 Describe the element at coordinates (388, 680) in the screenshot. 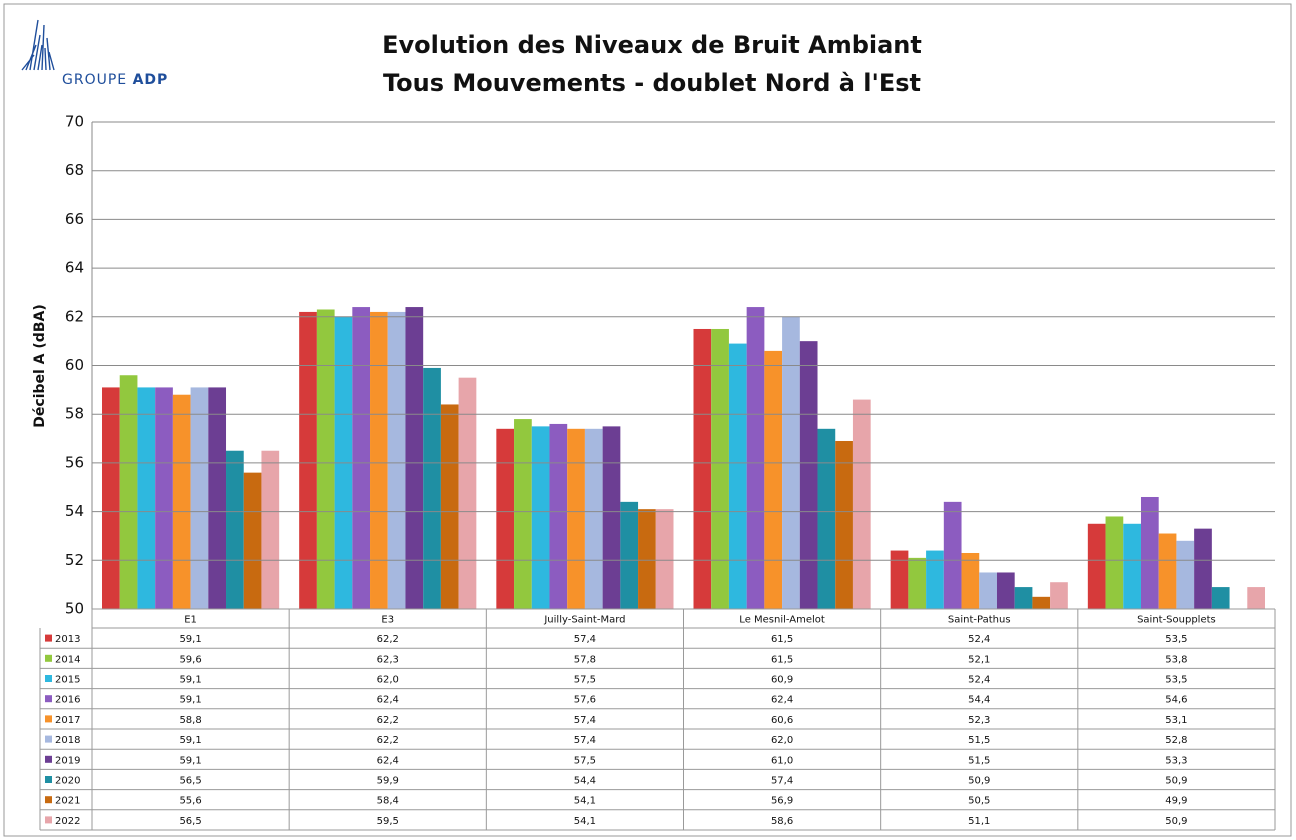

I see `table-cell: 62,0` at that location.